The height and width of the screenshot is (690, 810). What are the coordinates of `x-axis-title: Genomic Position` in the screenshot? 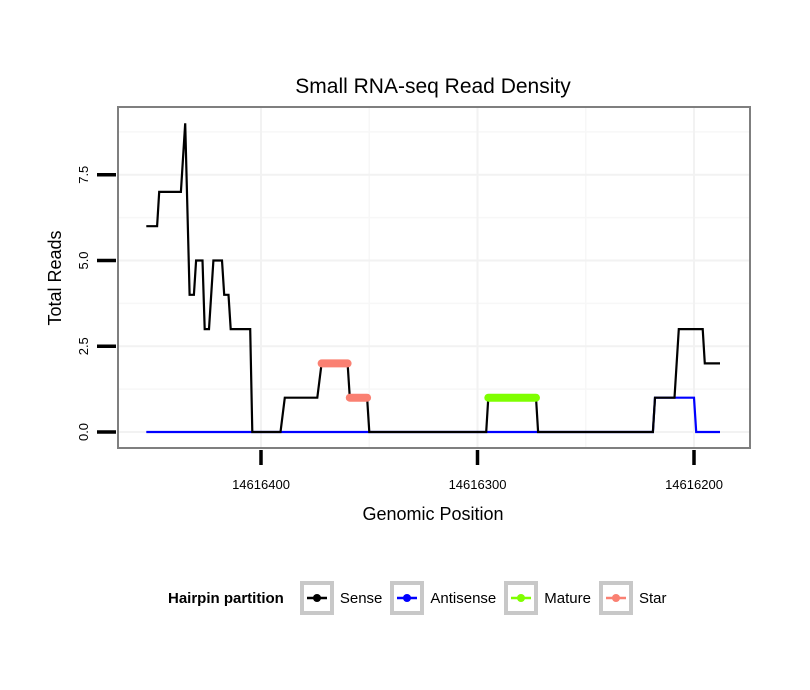 It's located at (432, 514).